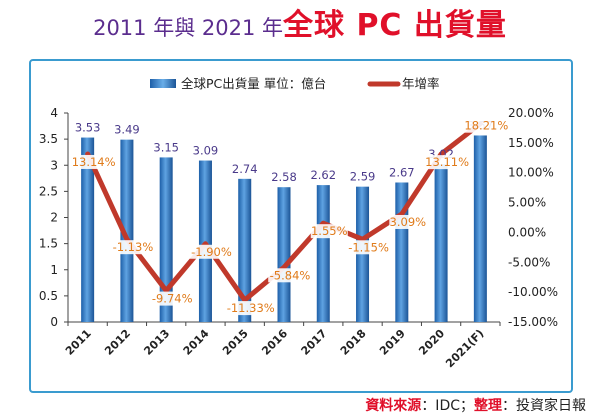 The image size is (600, 418). What do you see at coordinates (395, 25) in the screenshot?
I see `title-main: 全球 PC 出貨量` at bounding box center [395, 25].